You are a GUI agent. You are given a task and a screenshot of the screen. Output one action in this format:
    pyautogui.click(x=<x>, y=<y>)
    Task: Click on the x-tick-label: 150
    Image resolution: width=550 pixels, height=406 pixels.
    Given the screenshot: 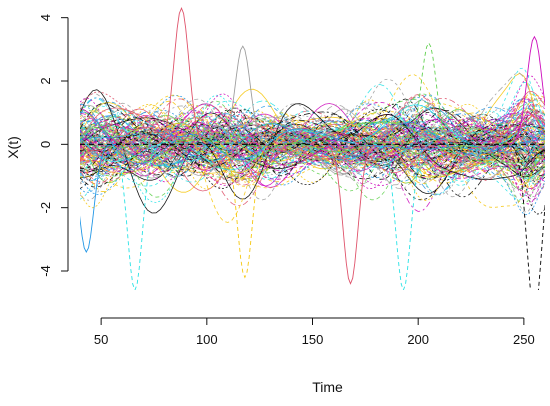 What is the action you would take?
    pyautogui.click(x=313, y=339)
    